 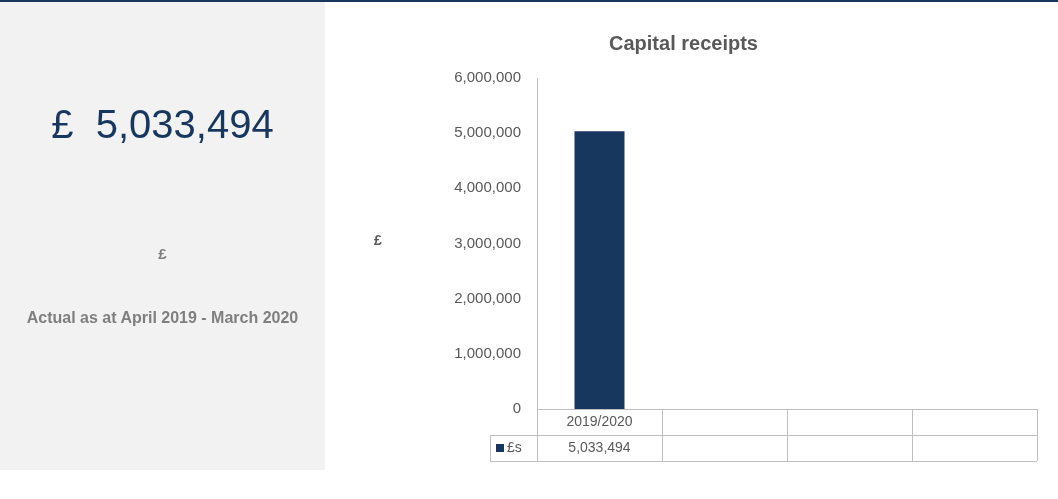 I want to click on y-tick-label: 4,000,000, so click(x=487, y=187).